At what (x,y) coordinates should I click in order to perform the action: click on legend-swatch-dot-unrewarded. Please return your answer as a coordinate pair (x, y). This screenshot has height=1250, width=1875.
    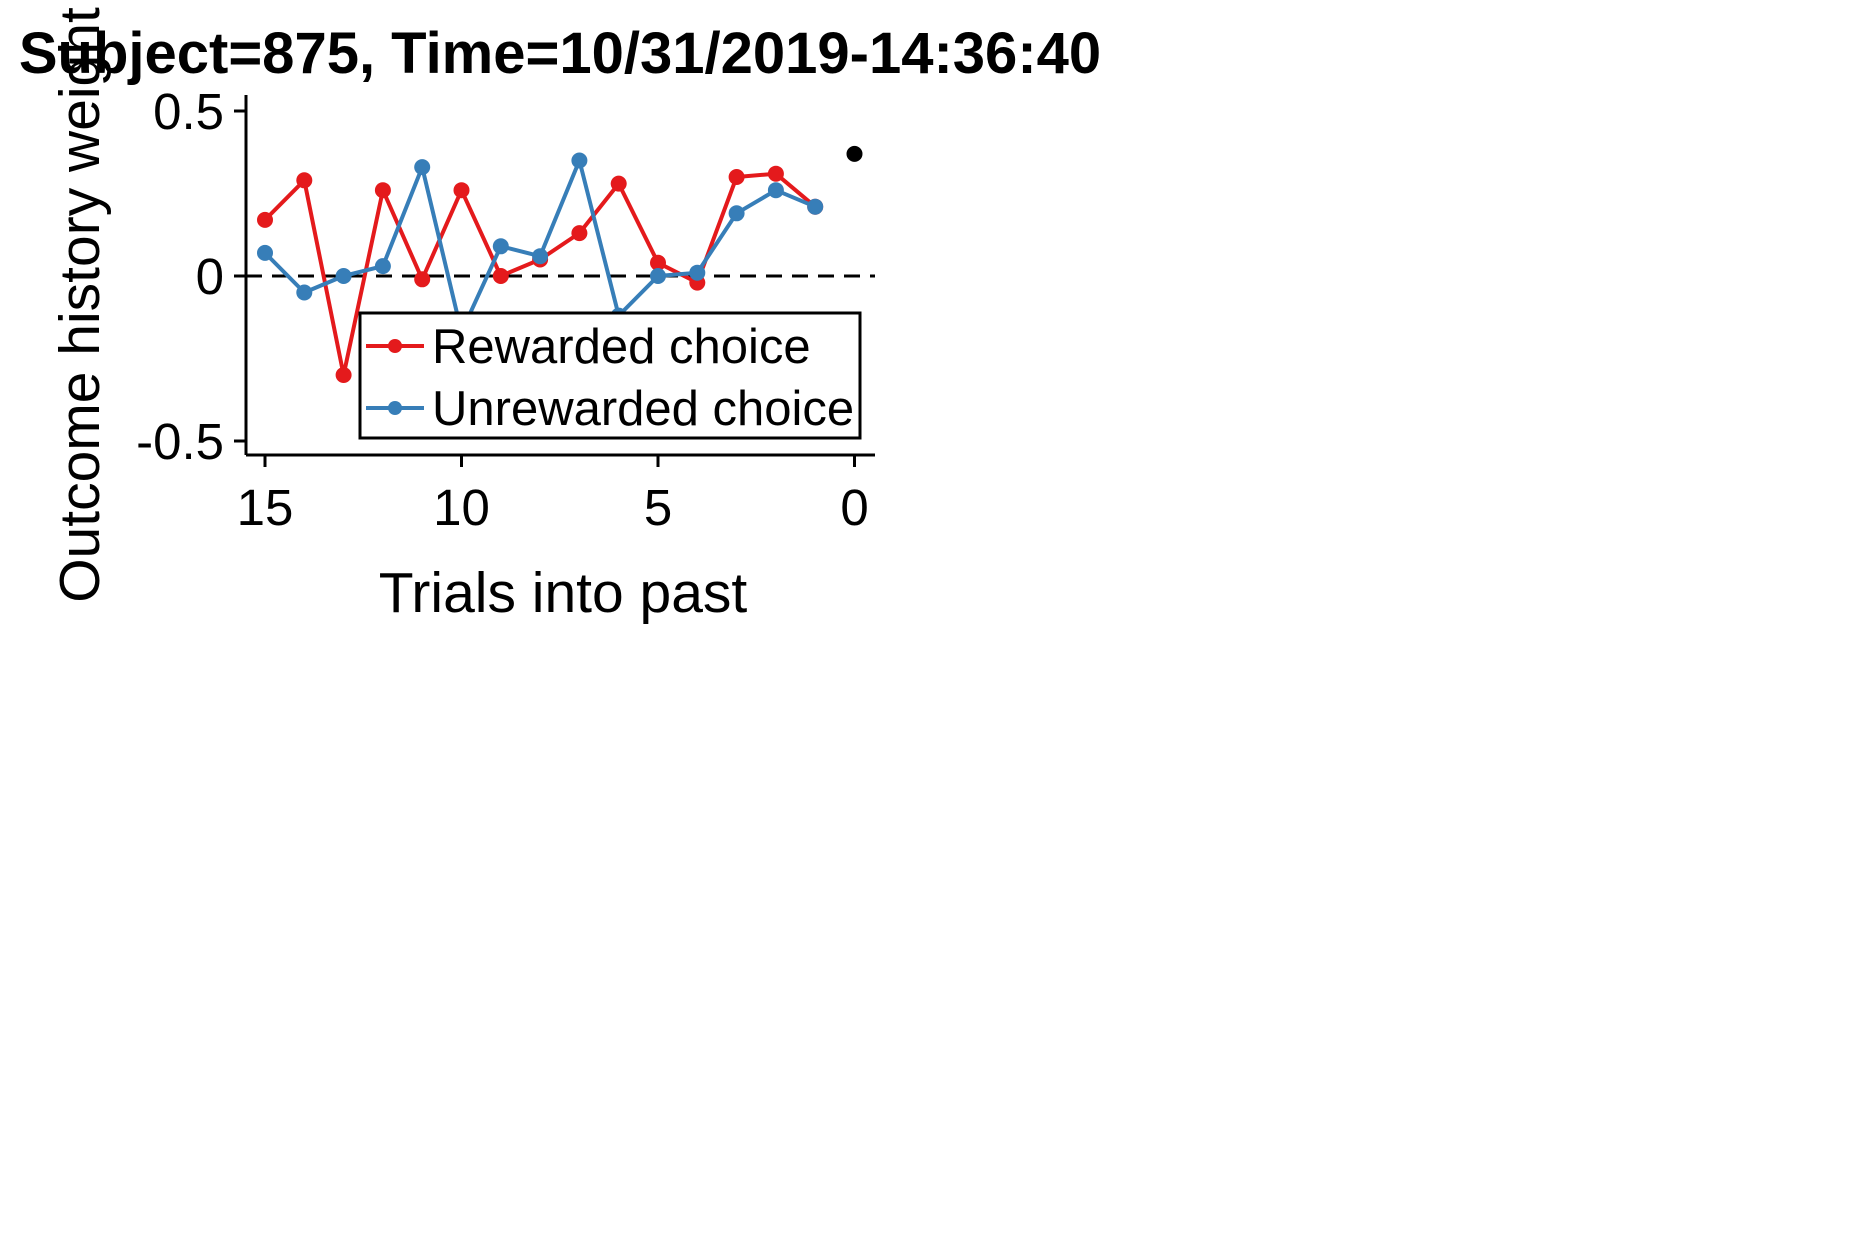
    Looking at the image, I should click on (395, 408).